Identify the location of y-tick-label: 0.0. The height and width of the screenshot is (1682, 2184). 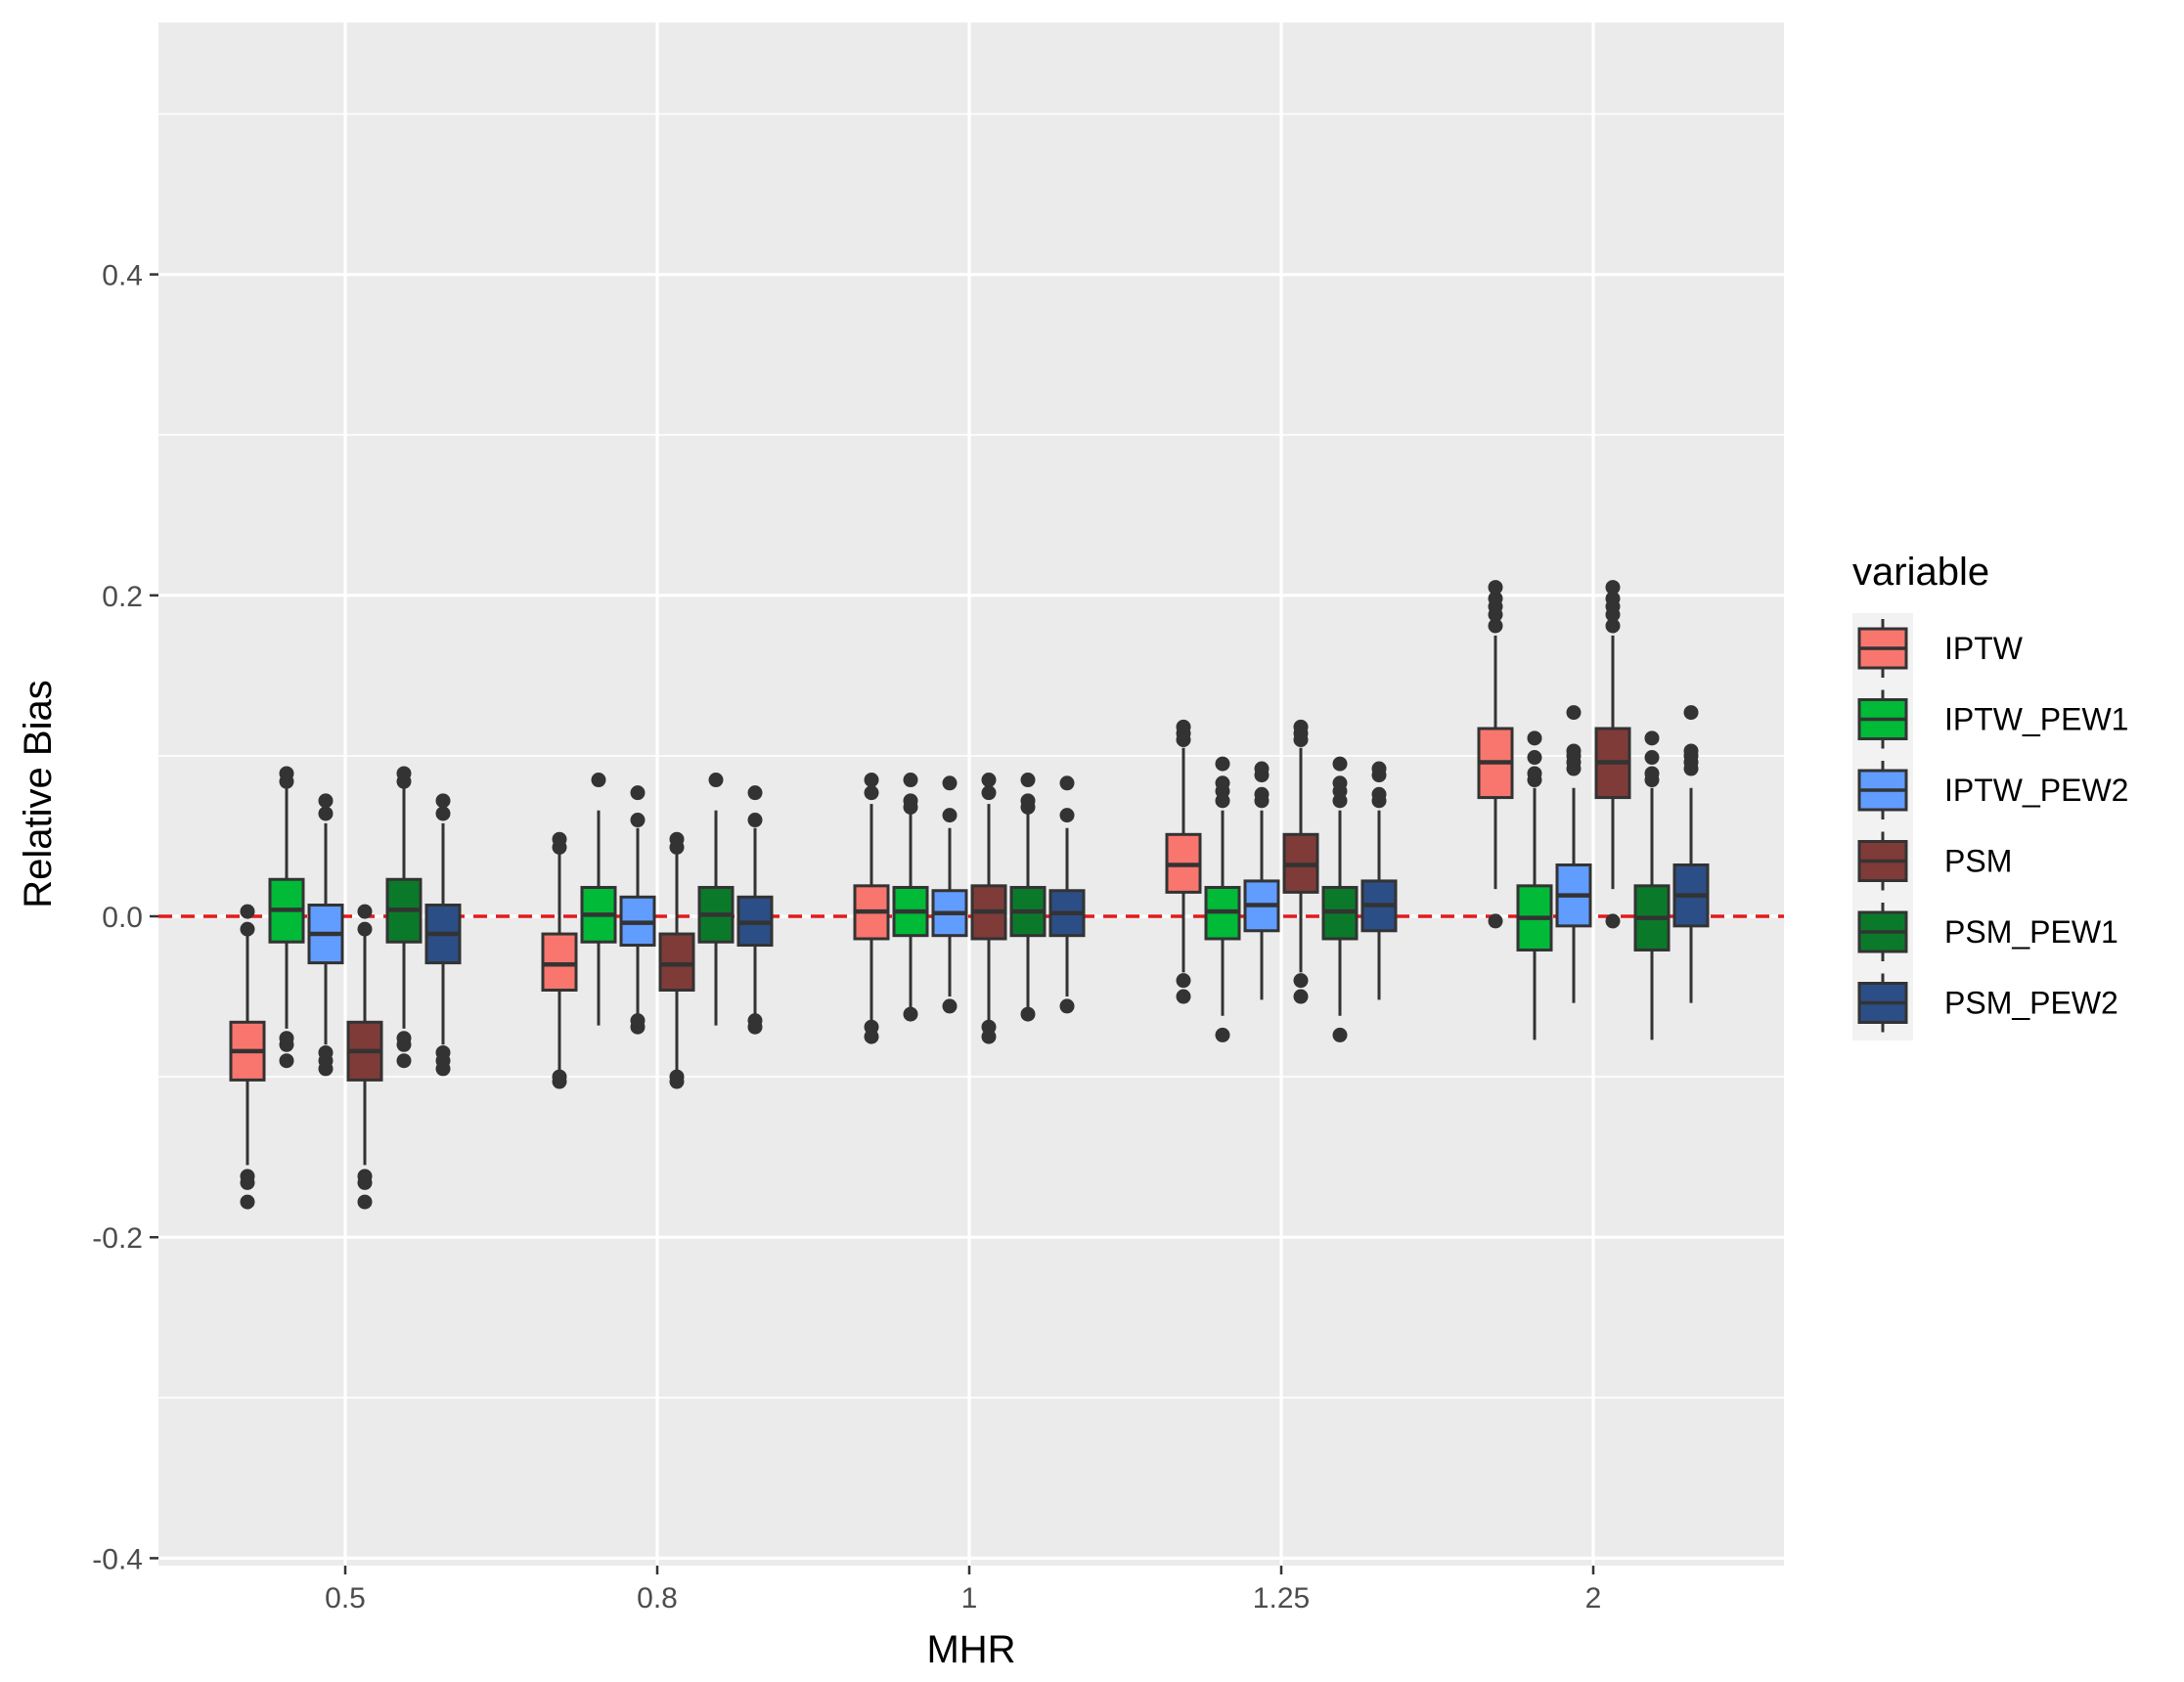
(122, 918).